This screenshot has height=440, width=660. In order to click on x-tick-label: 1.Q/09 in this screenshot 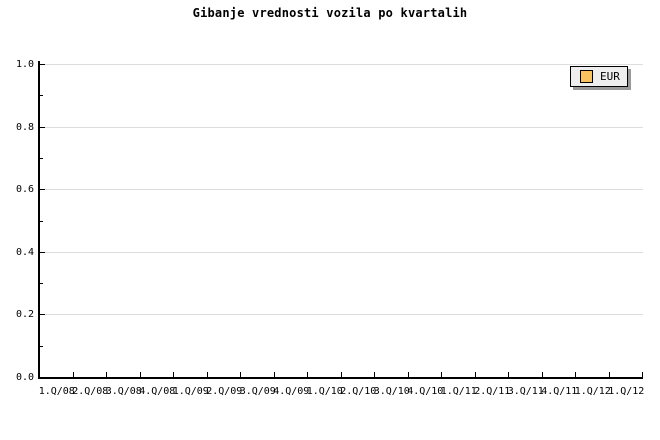, I will do `click(190, 391)`.